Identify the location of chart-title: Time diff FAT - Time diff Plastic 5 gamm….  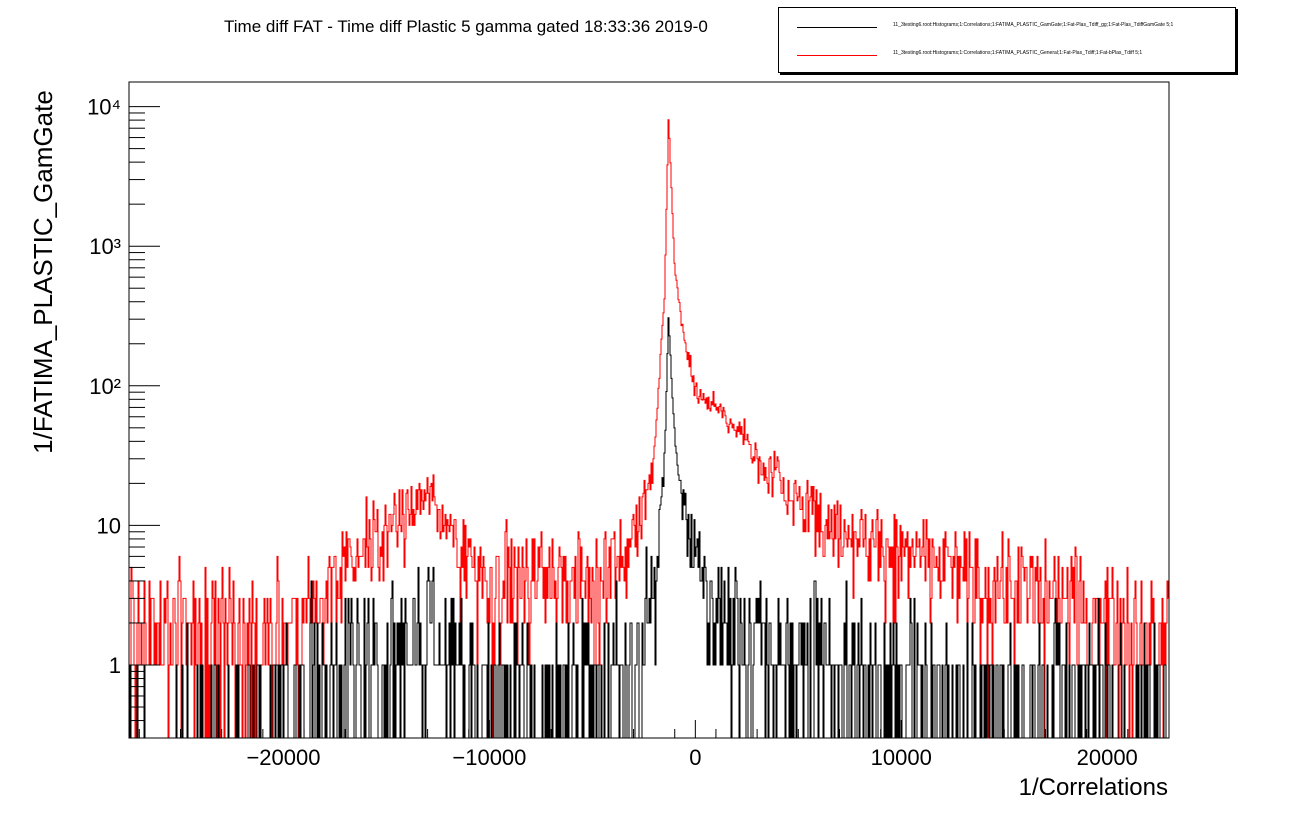
(466, 26).